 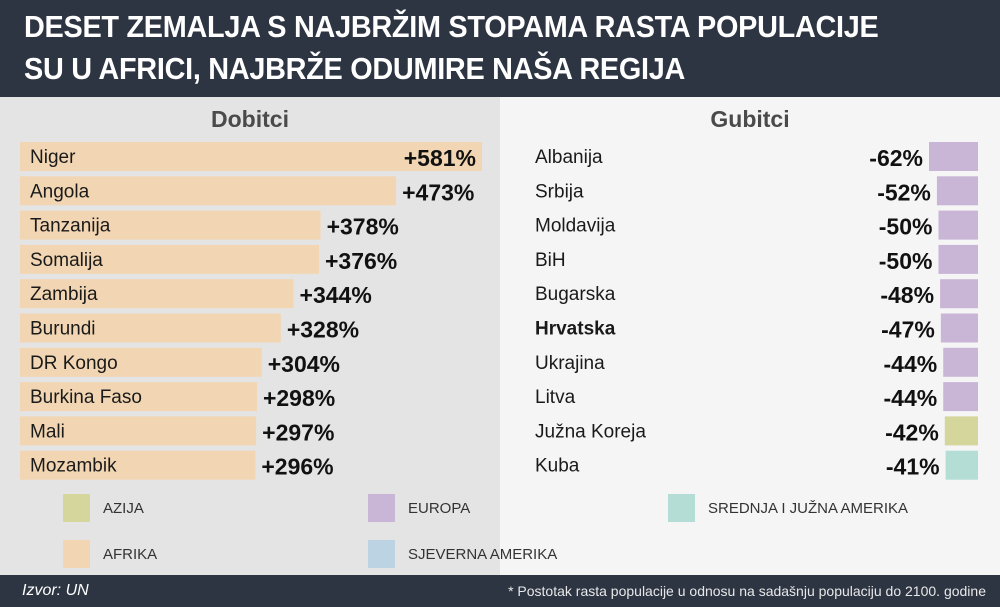 I want to click on gain-country-label: Mali, so click(x=47, y=431).